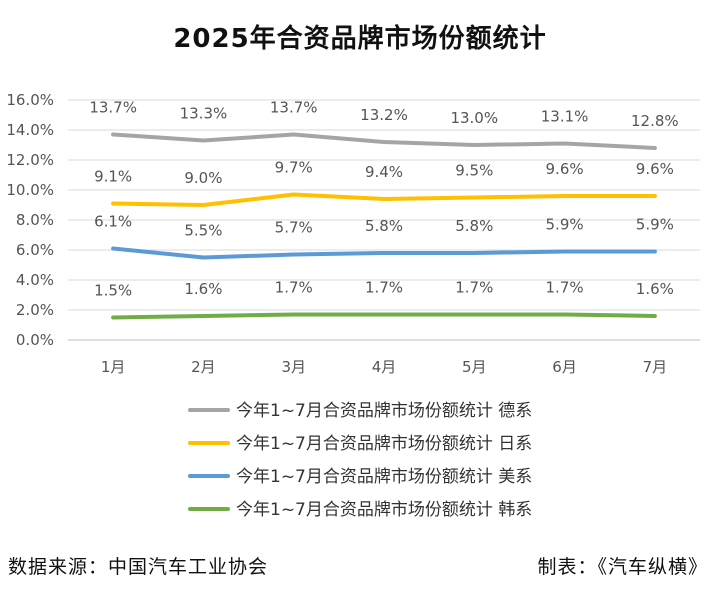  I want to click on x-tick-label: 2月, so click(203, 367).